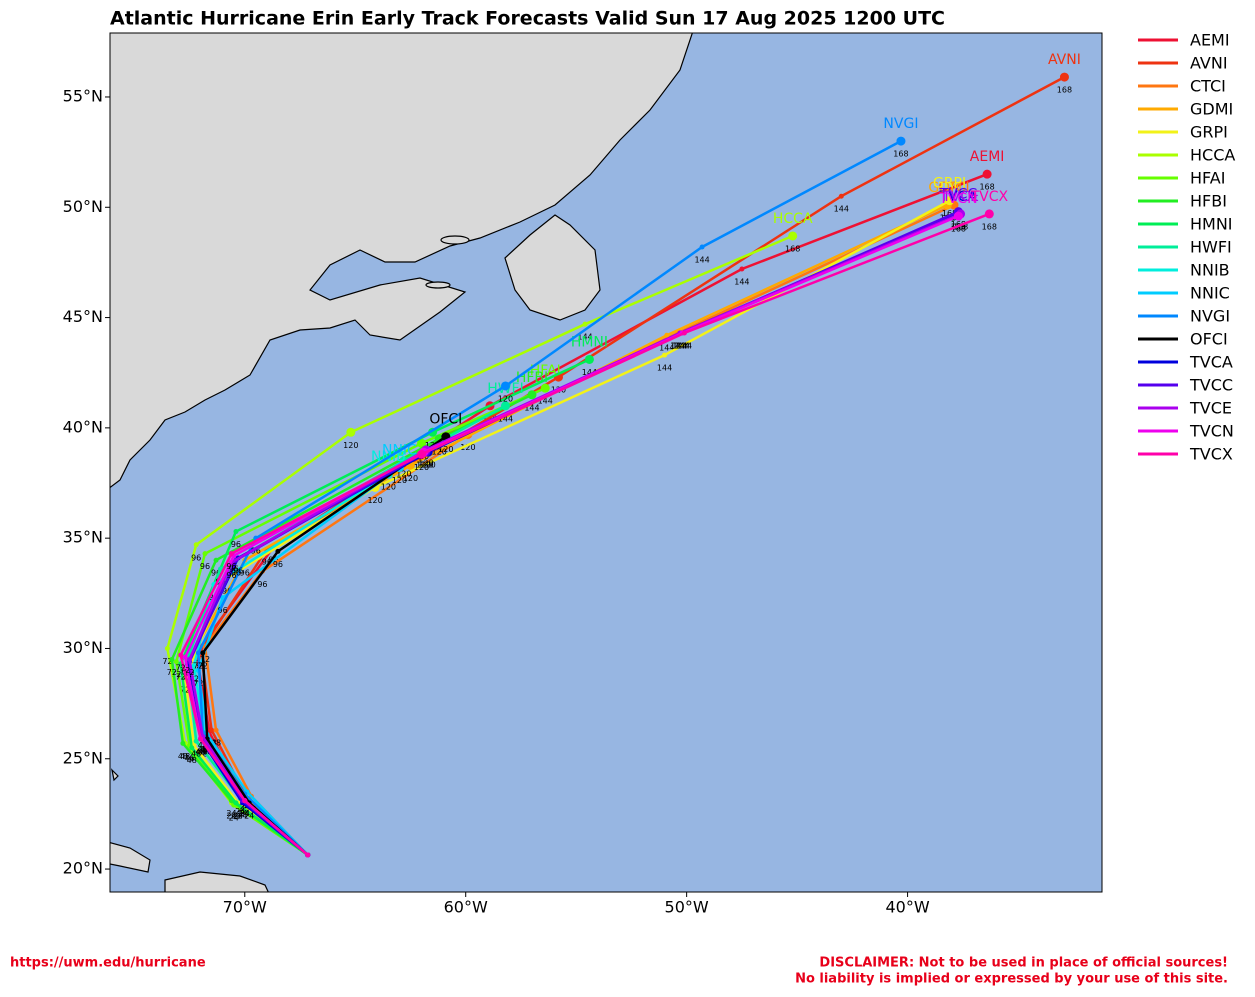 The height and width of the screenshot is (997, 1255). What do you see at coordinates (1064, 60) in the screenshot?
I see `track-name: AVNI` at bounding box center [1064, 60].